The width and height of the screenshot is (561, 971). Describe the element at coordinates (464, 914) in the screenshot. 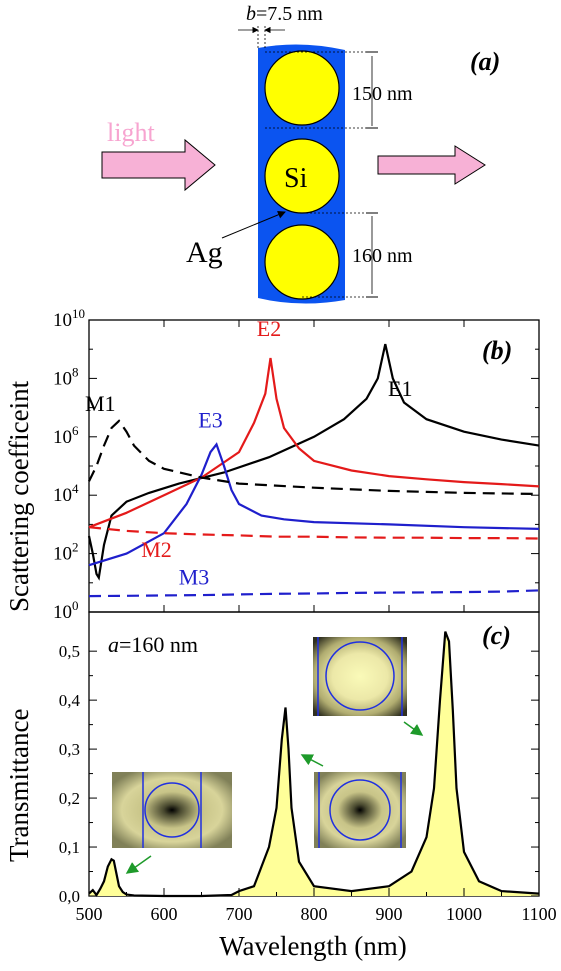

I see `c-xtick-label: 1000` at that location.